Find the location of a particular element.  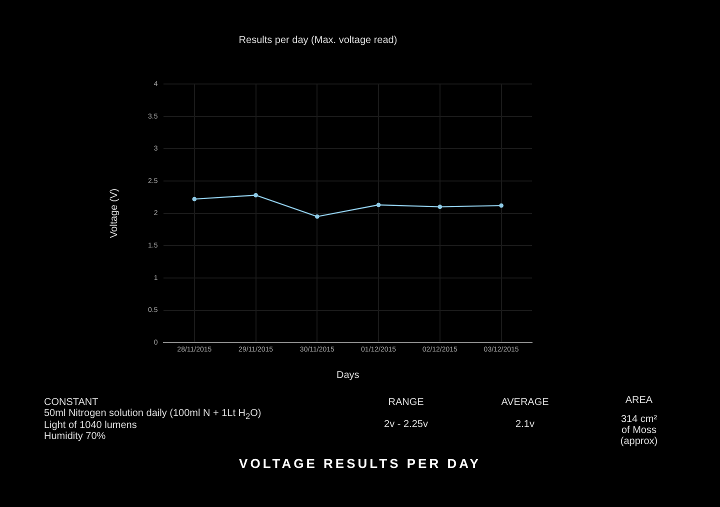

text: VOLTAGE RESULTS PER DAY is located at coordinates (360, 464).